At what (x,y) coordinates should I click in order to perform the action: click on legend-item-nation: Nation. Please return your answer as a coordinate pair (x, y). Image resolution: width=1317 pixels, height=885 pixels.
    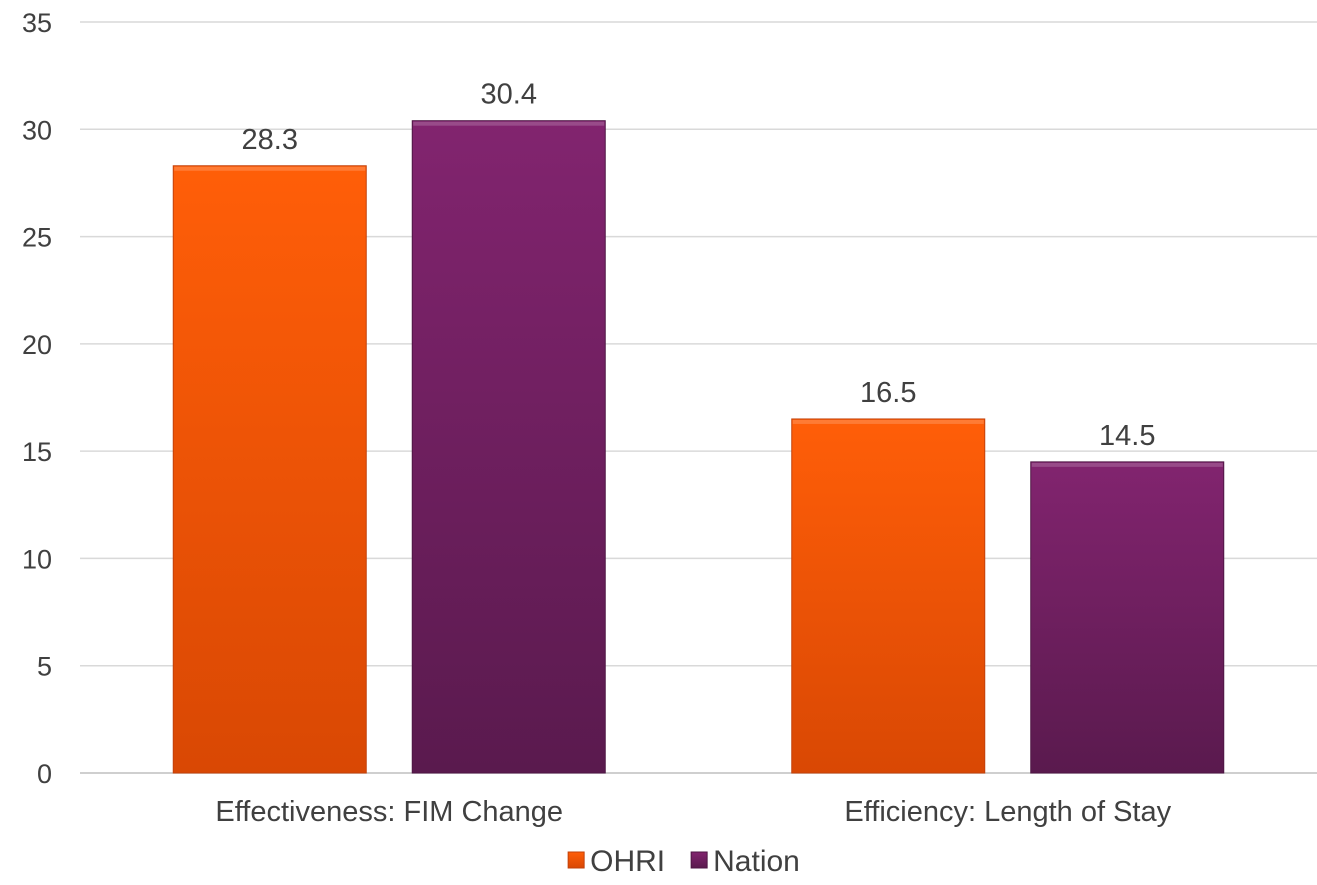
    Looking at the image, I should click on (745, 861).